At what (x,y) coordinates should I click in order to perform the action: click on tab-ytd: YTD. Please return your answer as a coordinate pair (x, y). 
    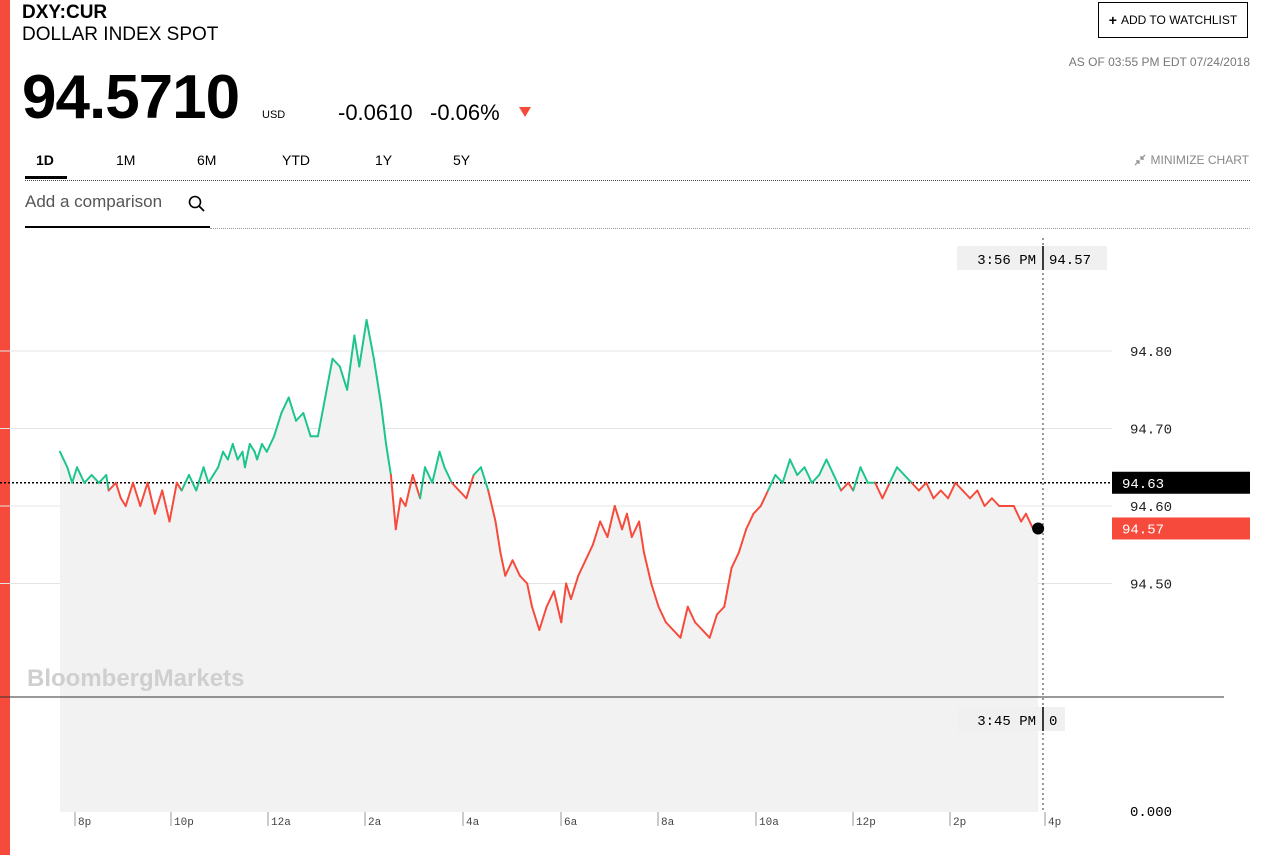
    Looking at the image, I should click on (296, 160).